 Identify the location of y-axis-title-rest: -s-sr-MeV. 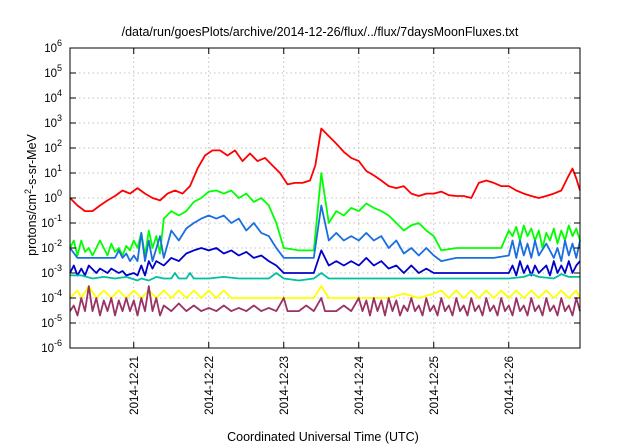
(32, 161).